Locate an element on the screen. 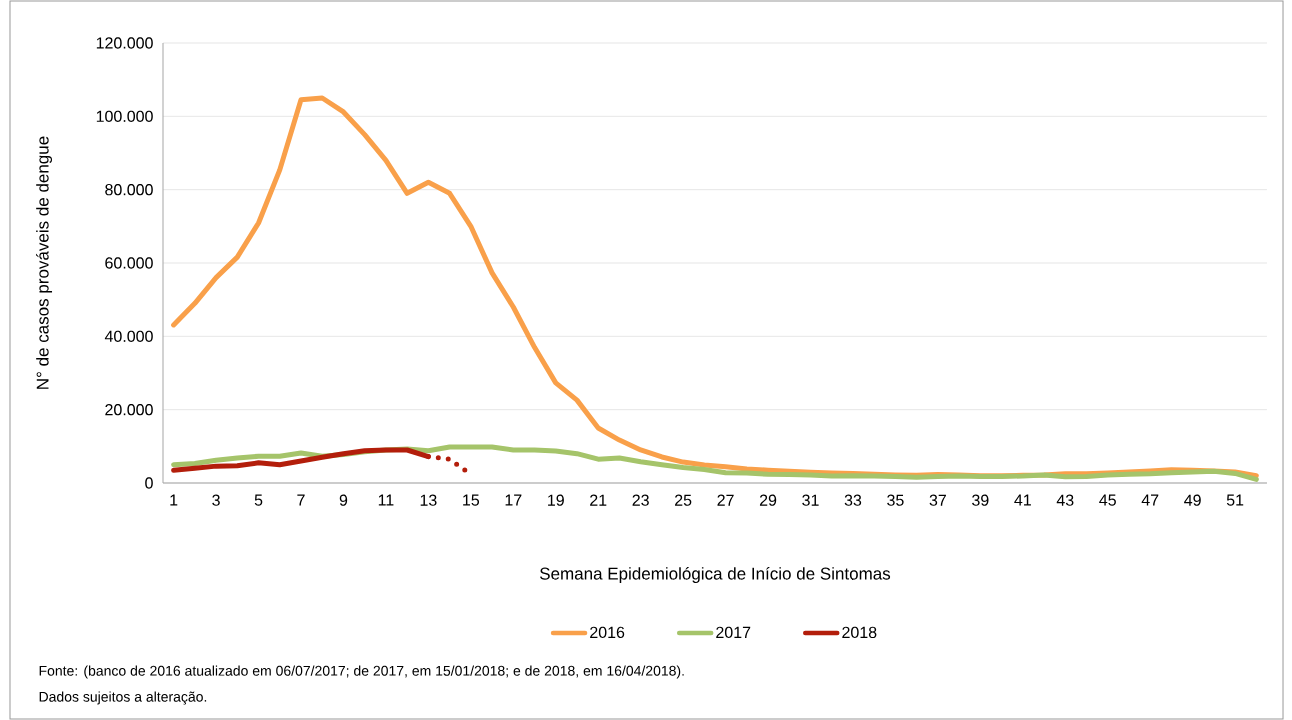 Image resolution: width=1292 pixels, height=720 pixels. x-tick-label: 3 is located at coordinates (216, 500).